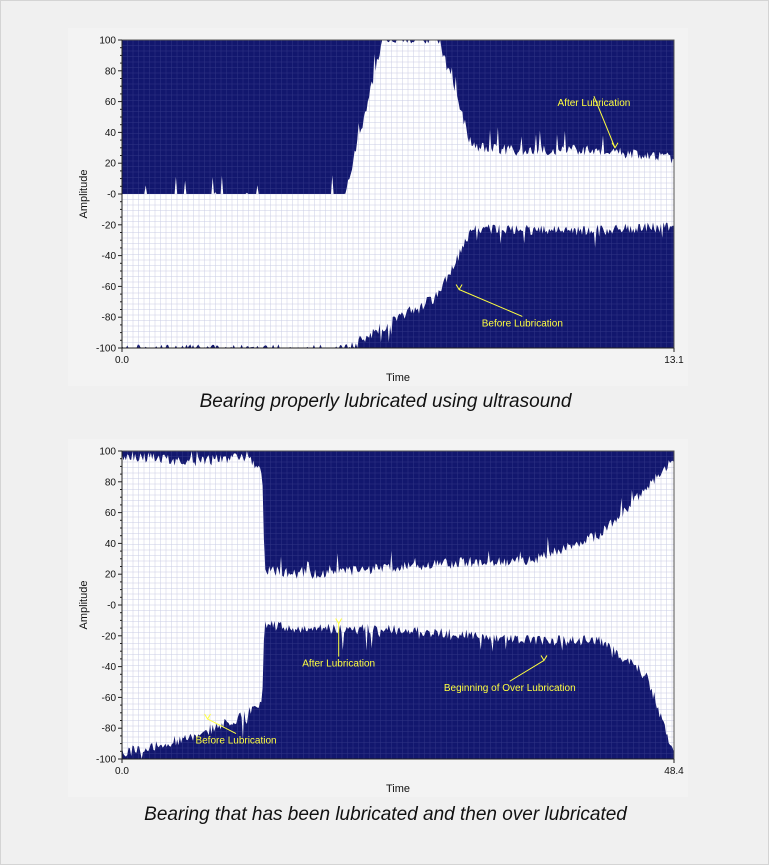  I want to click on chart-2-y-tick-label: -80, so click(109, 729).